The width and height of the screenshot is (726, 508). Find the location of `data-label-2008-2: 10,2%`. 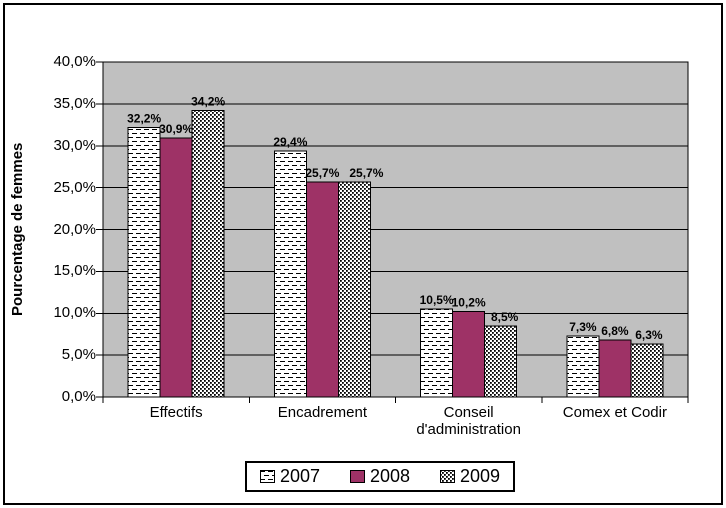

data-label-2008-2: 10,2% is located at coordinates (469, 303).